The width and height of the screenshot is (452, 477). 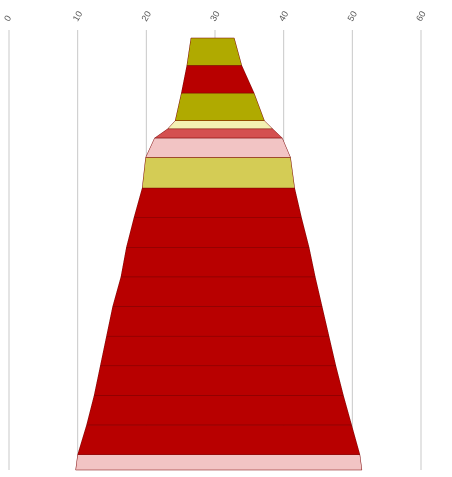 What do you see at coordinates (7, 18) in the screenshot?
I see `x-tick-label: 0` at bounding box center [7, 18].